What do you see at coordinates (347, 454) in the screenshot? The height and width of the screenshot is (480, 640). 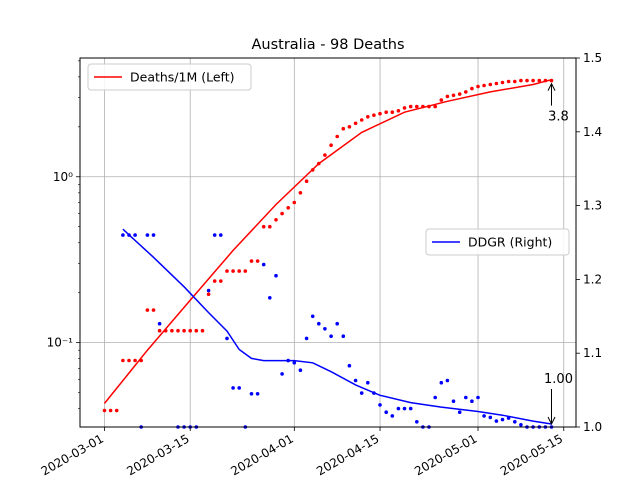 I see `x-tick-label: 2020-04-15` at bounding box center [347, 454].